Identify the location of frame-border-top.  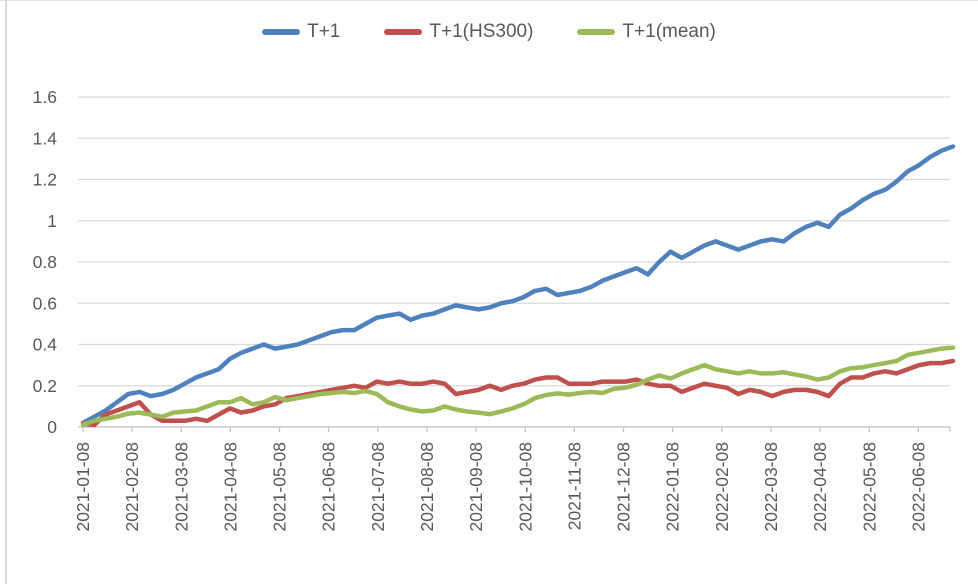
(489, 0).